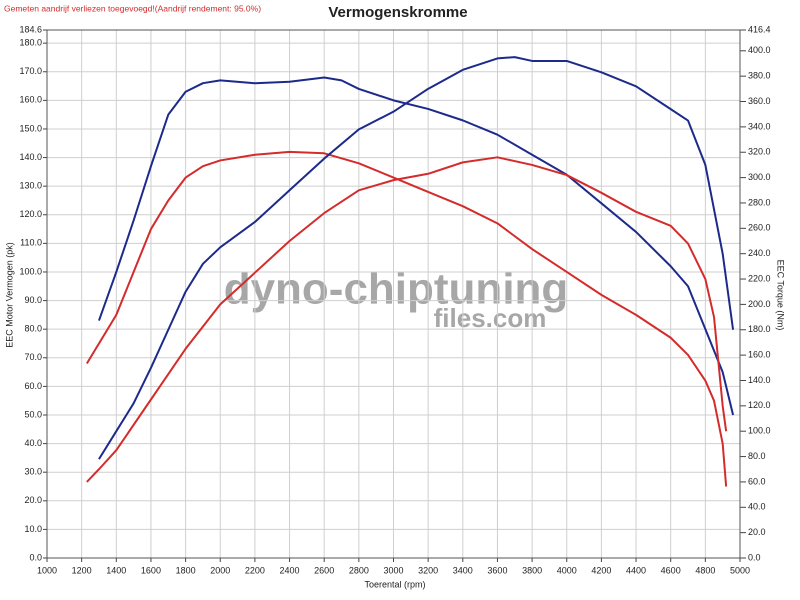 The width and height of the screenshot is (800, 600). I want to click on y-tick-label: 110.0, so click(31, 243).